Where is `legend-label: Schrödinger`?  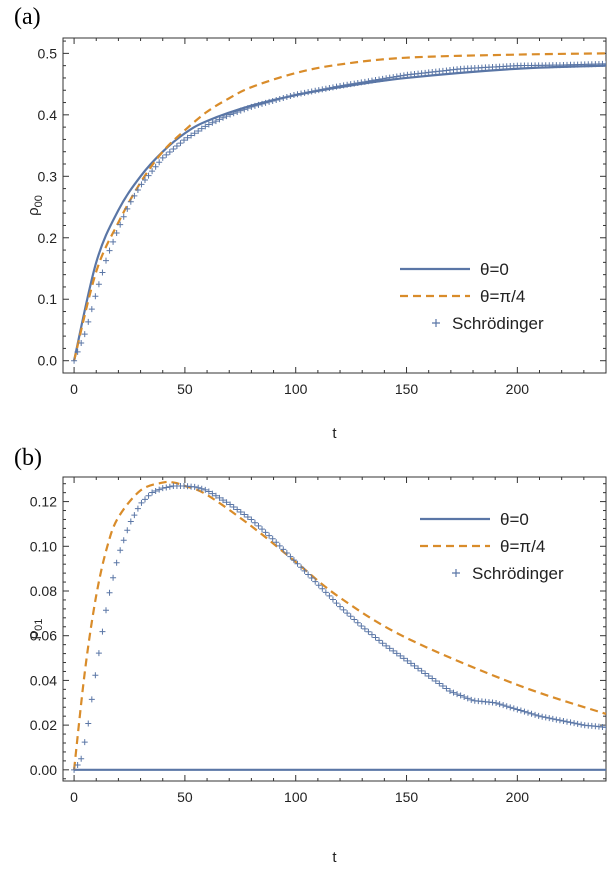 legend-label: Schrödinger is located at coordinates (518, 573).